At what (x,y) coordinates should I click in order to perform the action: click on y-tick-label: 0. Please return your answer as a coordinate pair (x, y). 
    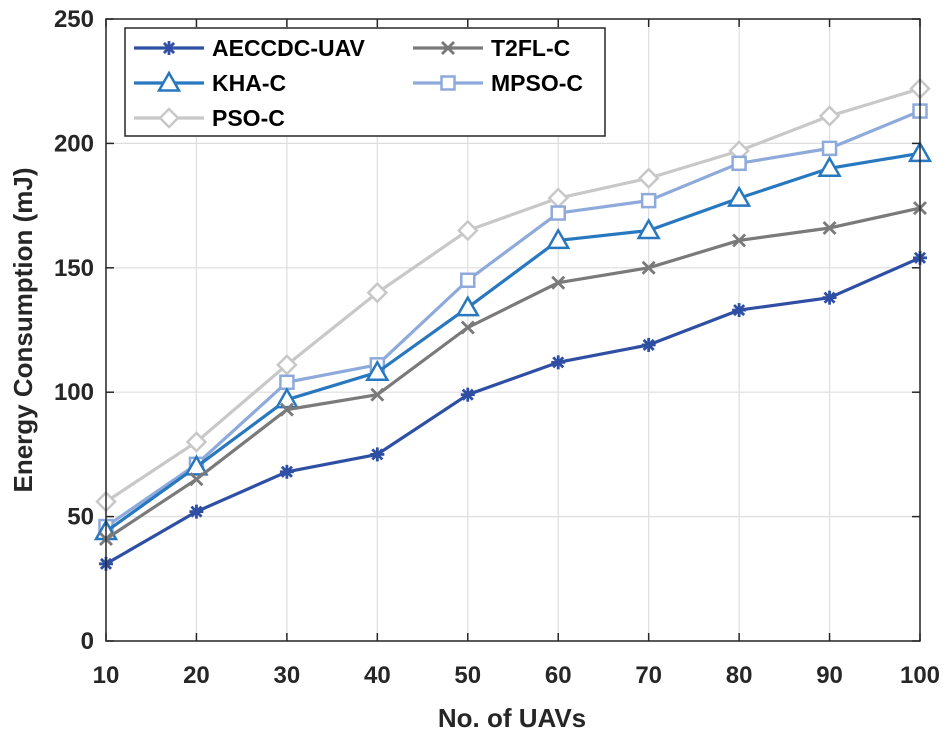
    Looking at the image, I should click on (87, 641).